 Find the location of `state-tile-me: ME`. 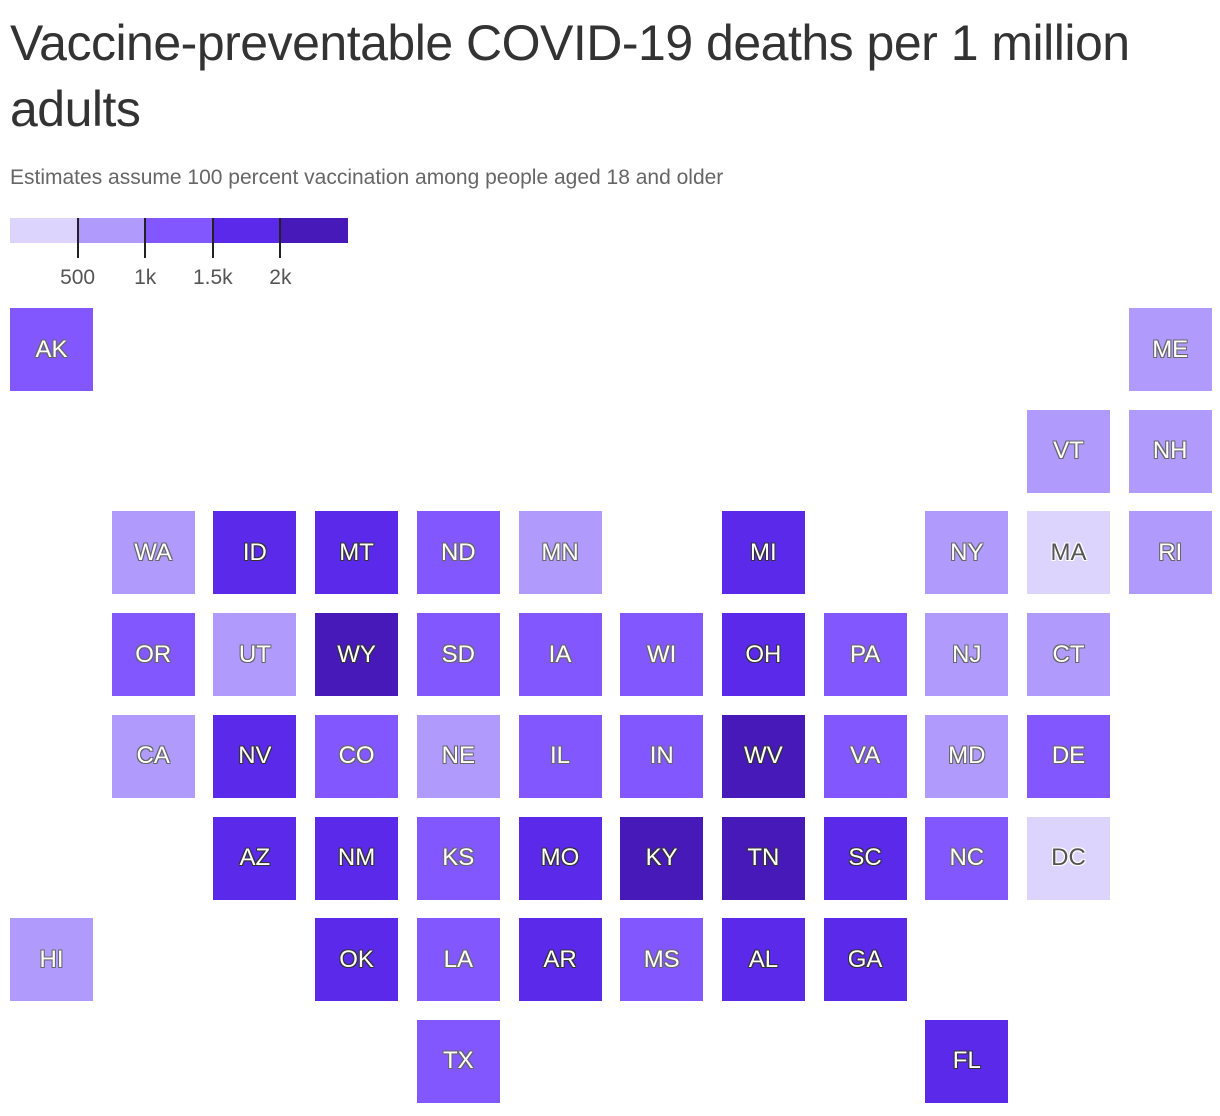

state-tile-me: ME is located at coordinates (1170, 349).